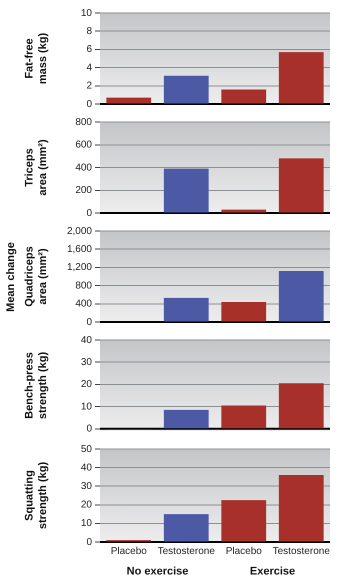 The image size is (340, 587). Describe the element at coordinates (83, 190) in the screenshot. I see `y-tick-label: 200` at that location.